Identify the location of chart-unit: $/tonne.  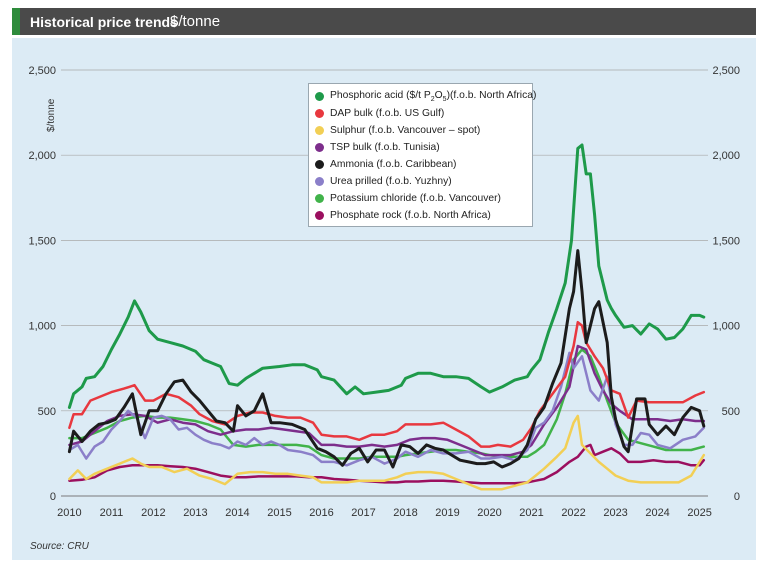
(195, 21).